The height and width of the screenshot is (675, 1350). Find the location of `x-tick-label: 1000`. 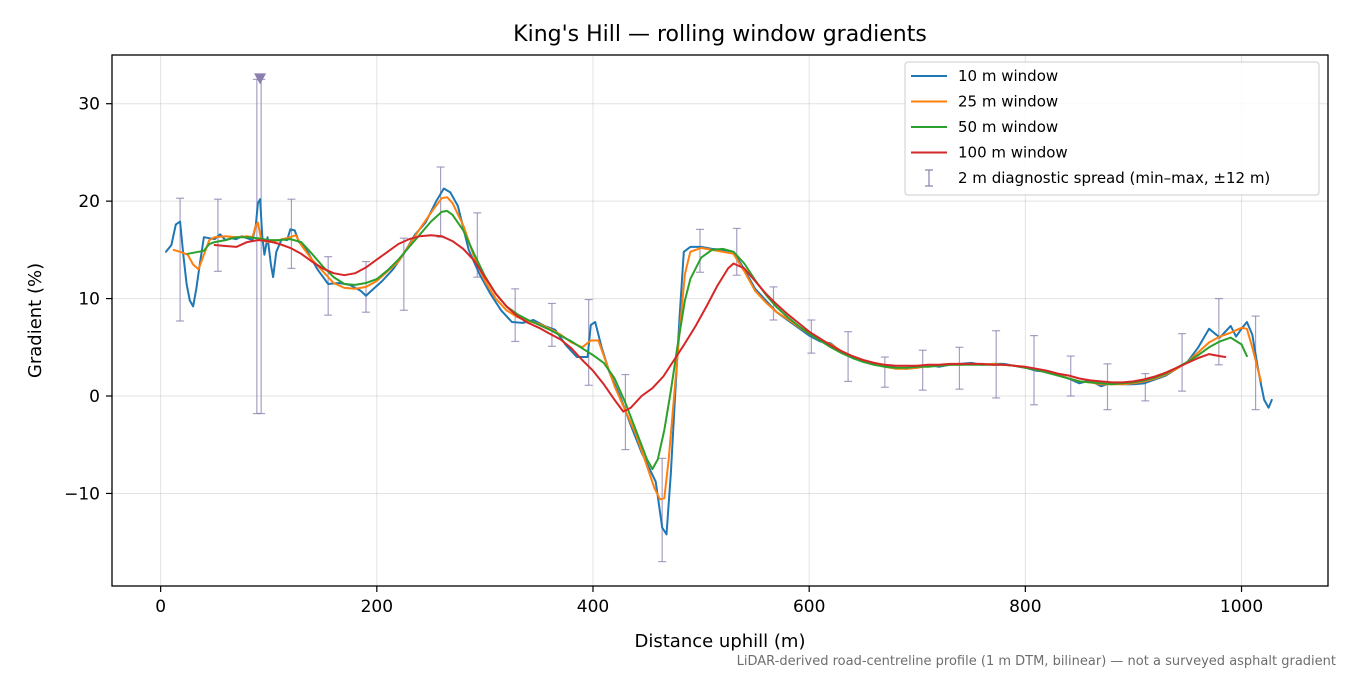

x-tick-label: 1000 is located at coordinates (1241, 607).